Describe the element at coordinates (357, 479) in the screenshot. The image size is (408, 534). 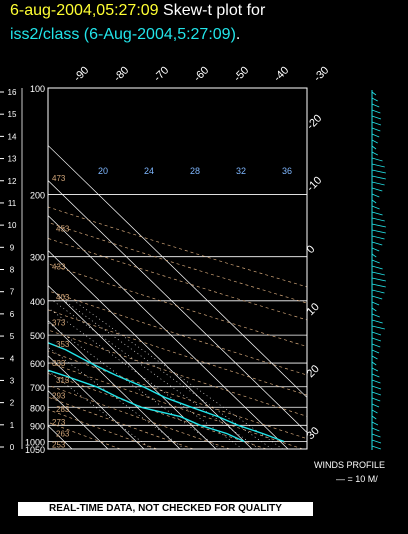
I see `winds-scale-label: — = 10 M/` at that location.